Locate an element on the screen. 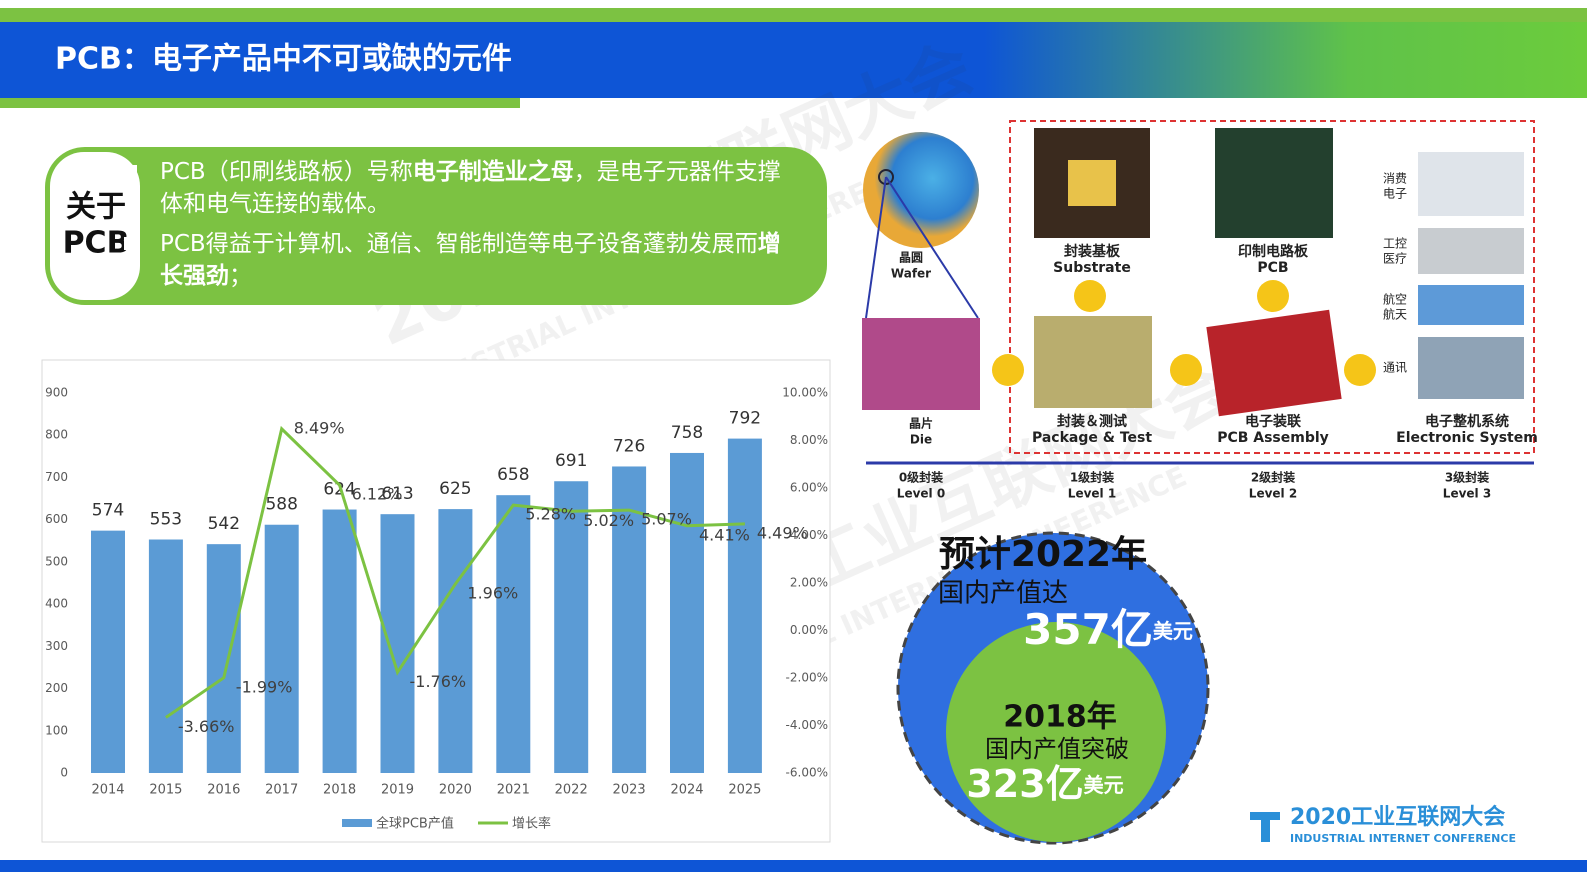  bar-value-label: 691 is located at coordinates (571, 461).